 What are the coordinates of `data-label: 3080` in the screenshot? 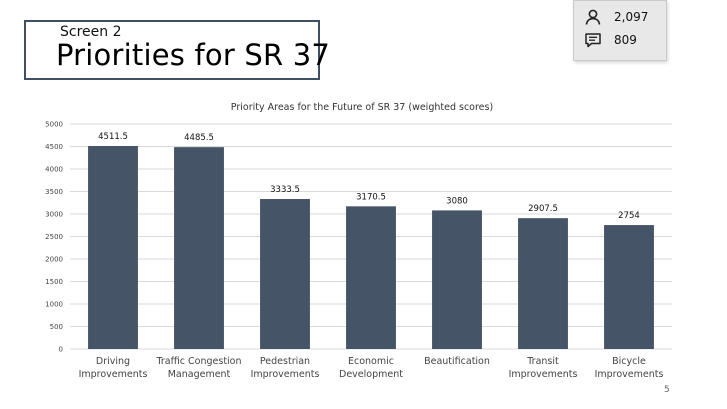 It's located at (457, 201).